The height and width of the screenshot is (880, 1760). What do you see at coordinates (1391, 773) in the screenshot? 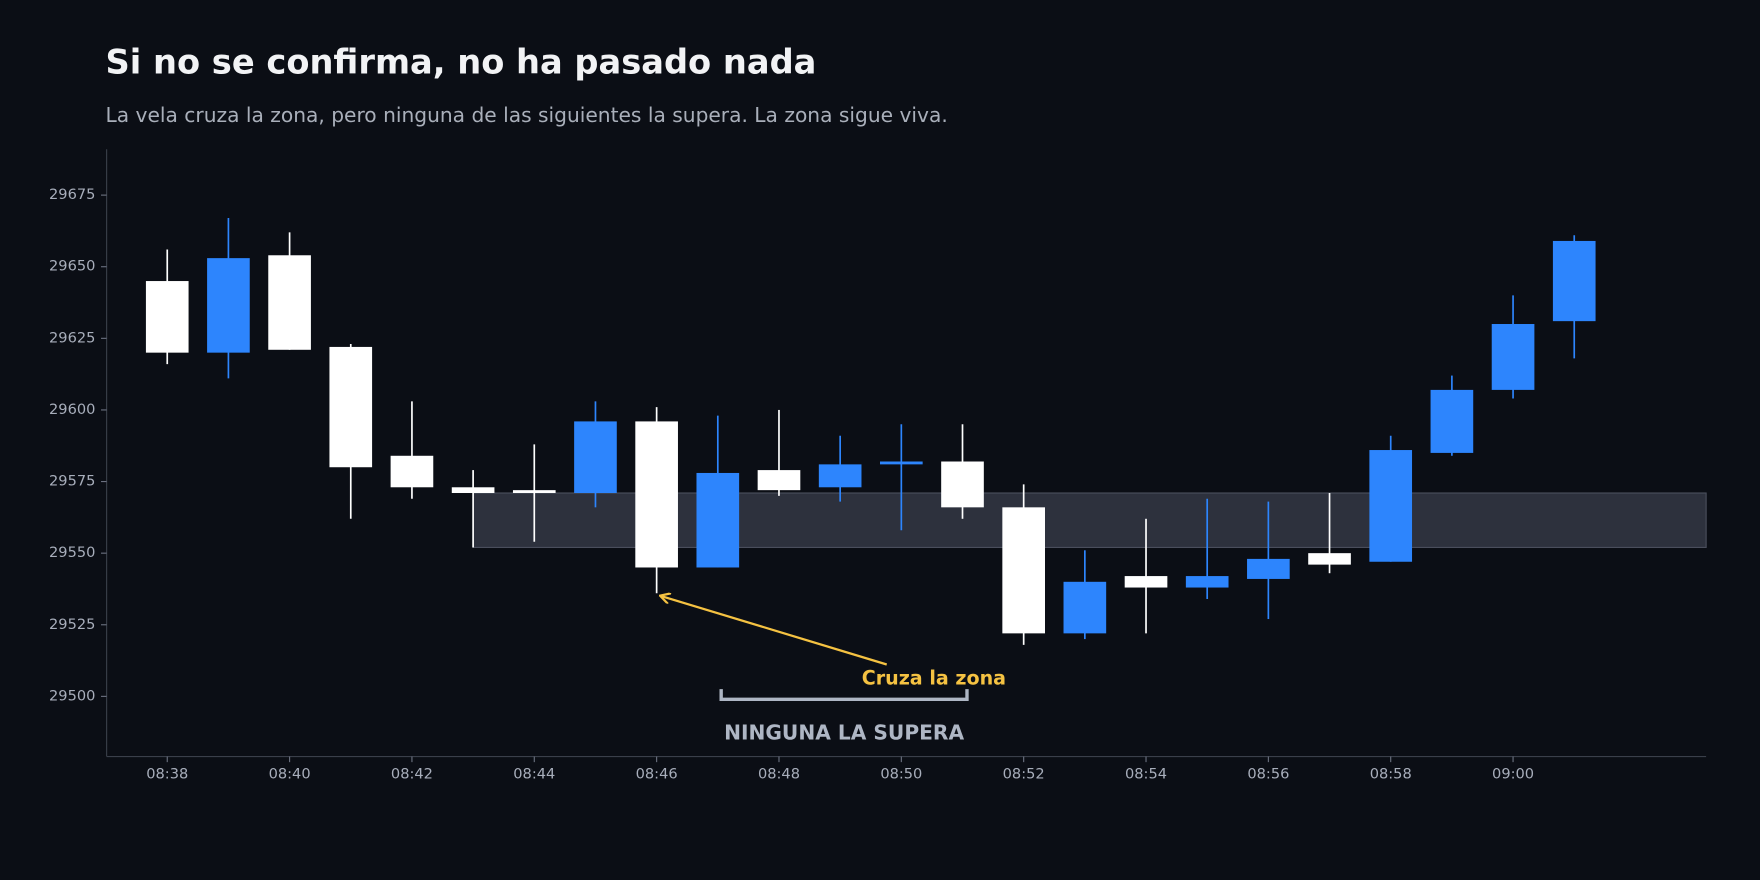
I see `x-tick-label: 08:58` at bounding box center [1391, 773].